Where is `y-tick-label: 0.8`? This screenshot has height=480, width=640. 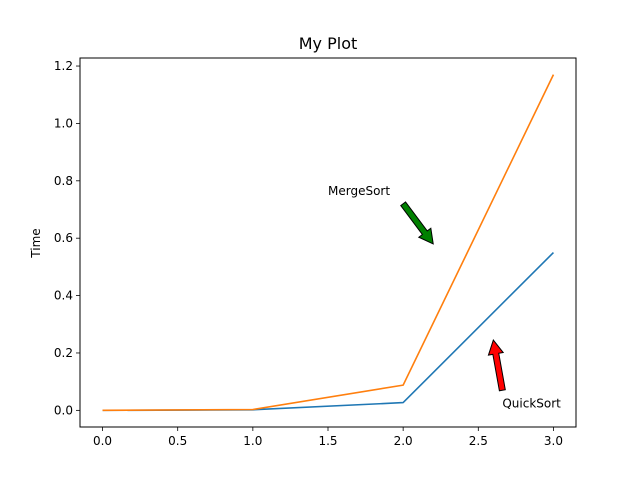 y-tick-label: 0.8 is located at coordinates (63, 181).